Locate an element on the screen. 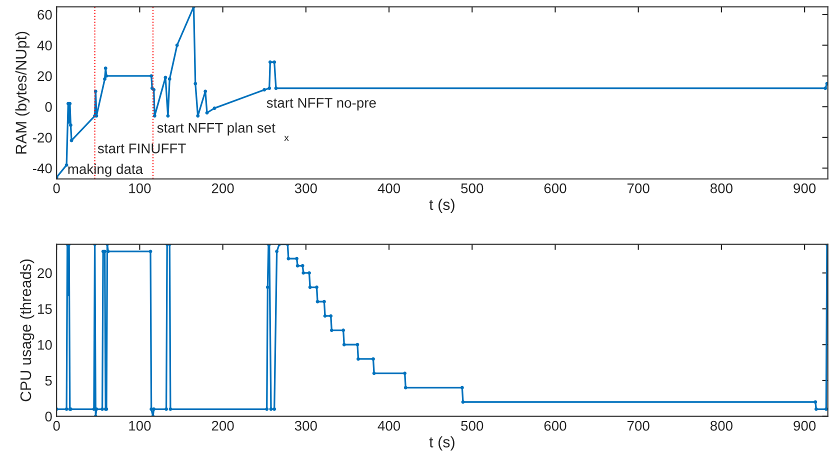 This screenshot has width=832, height=455. y-tick-label: 60 is located at coordinates (45, 15).